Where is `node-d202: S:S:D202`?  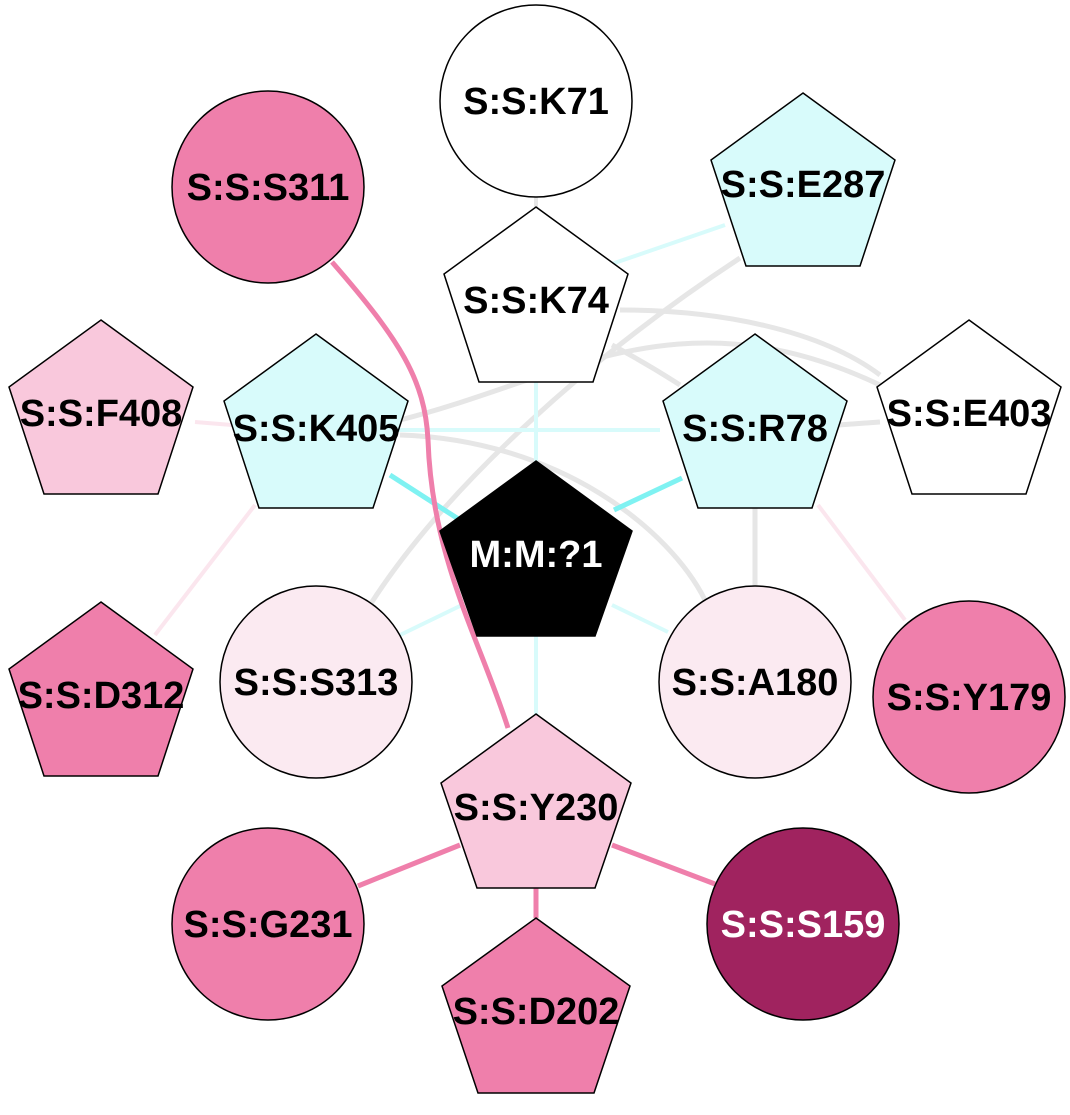
node-d202: S:S:D202 is located at coordinates (536, 1005).